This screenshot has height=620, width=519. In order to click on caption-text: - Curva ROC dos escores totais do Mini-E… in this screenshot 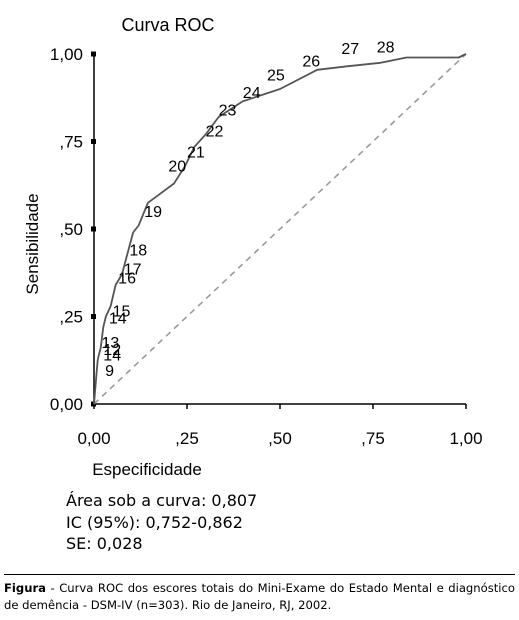, I will do `click(259, 596)`.